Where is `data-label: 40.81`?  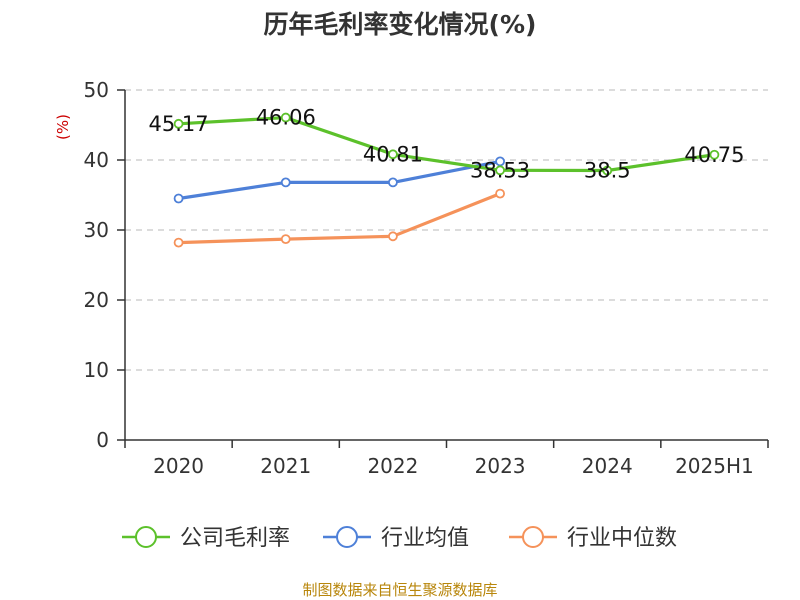
data-label: 40.81 is located at coordinates (393, 154).